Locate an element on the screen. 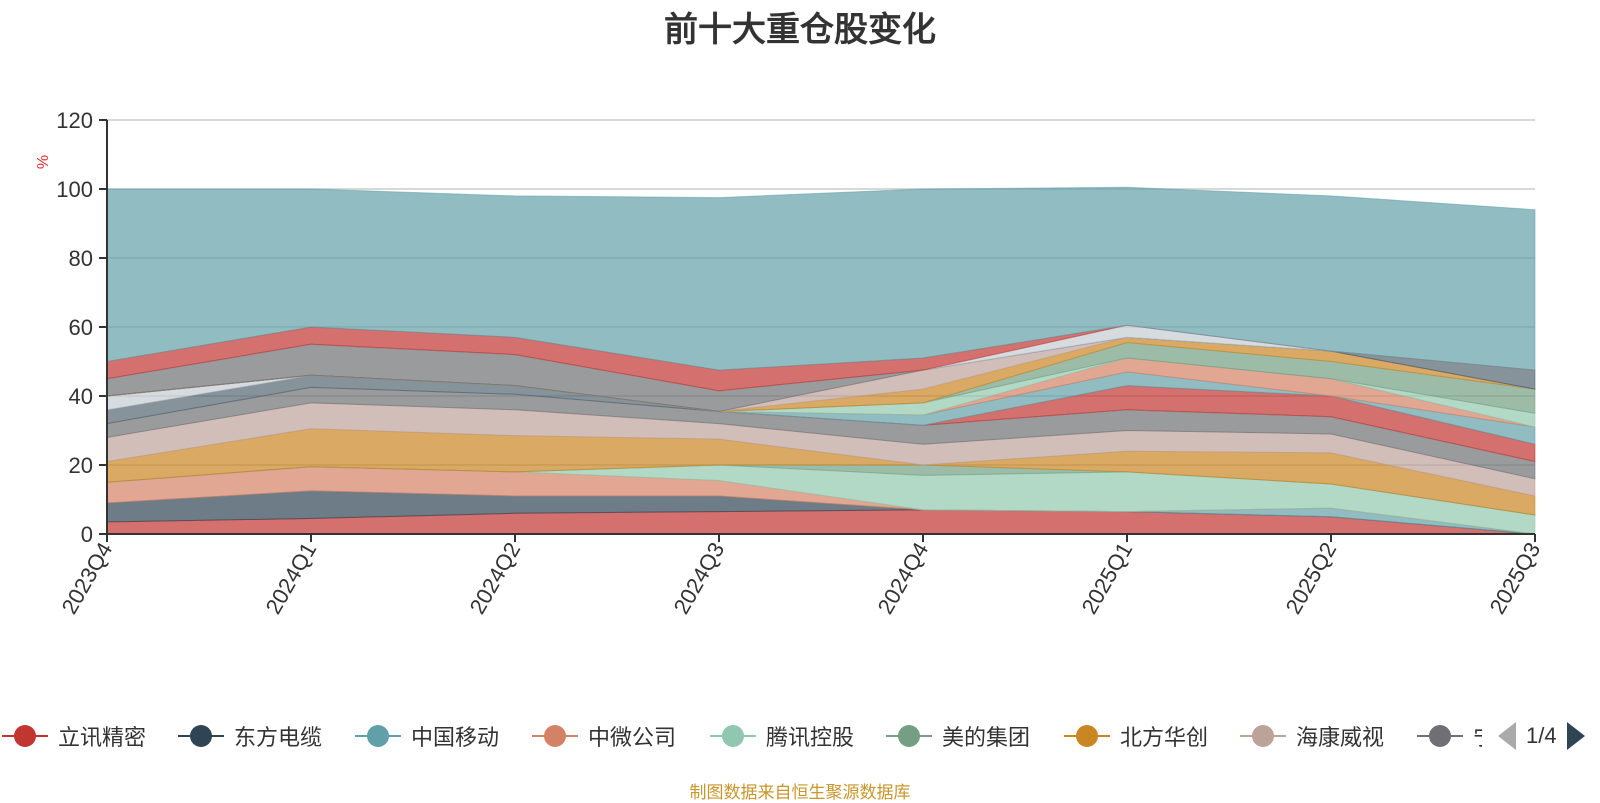 Image resolution: width=1600 pixels, height=803 pixels. legend-pager: 1/4 is located at coordinates (1541, 736).